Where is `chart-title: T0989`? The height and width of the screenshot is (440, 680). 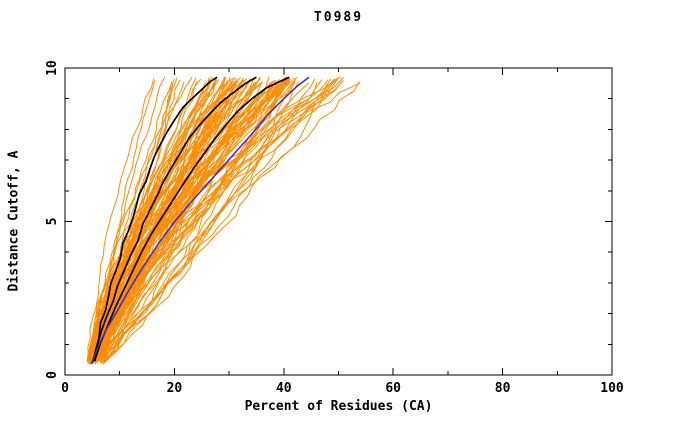
chart-title: T0989 is located at coordinates (338, 17).